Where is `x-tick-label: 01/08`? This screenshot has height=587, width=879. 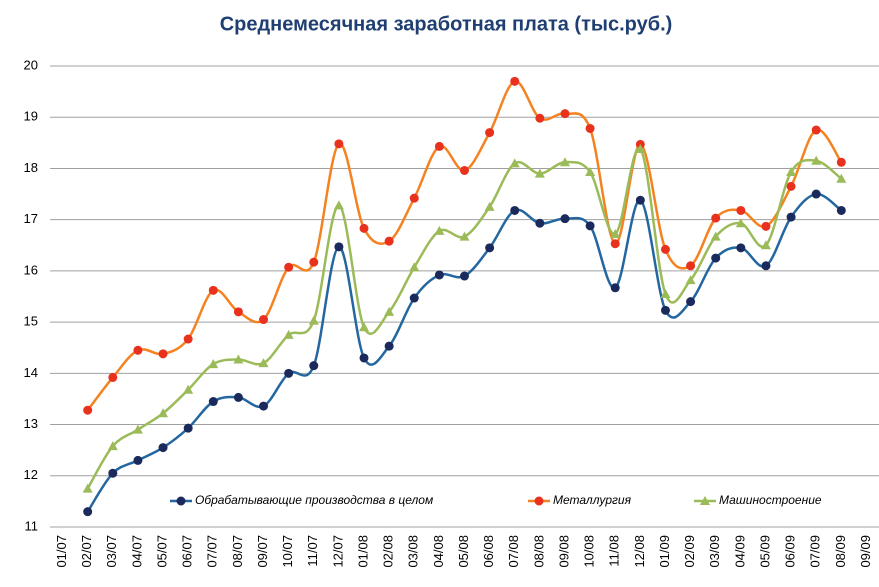 x-tick-label: 01/08 is located at coordinates (362, 551).